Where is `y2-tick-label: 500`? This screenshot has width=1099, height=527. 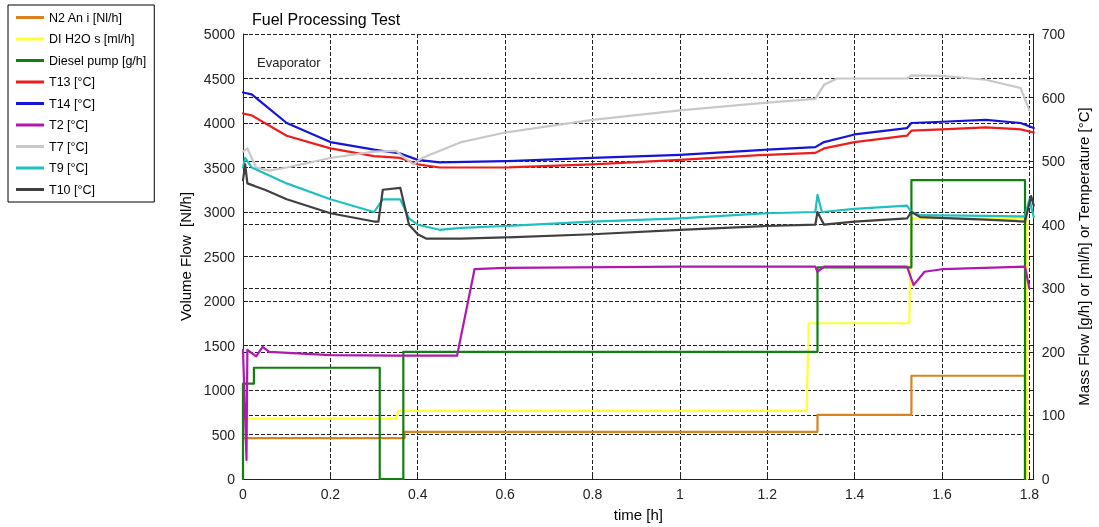 y2-tick-label: 500 is located at coordinates (1053, 161).